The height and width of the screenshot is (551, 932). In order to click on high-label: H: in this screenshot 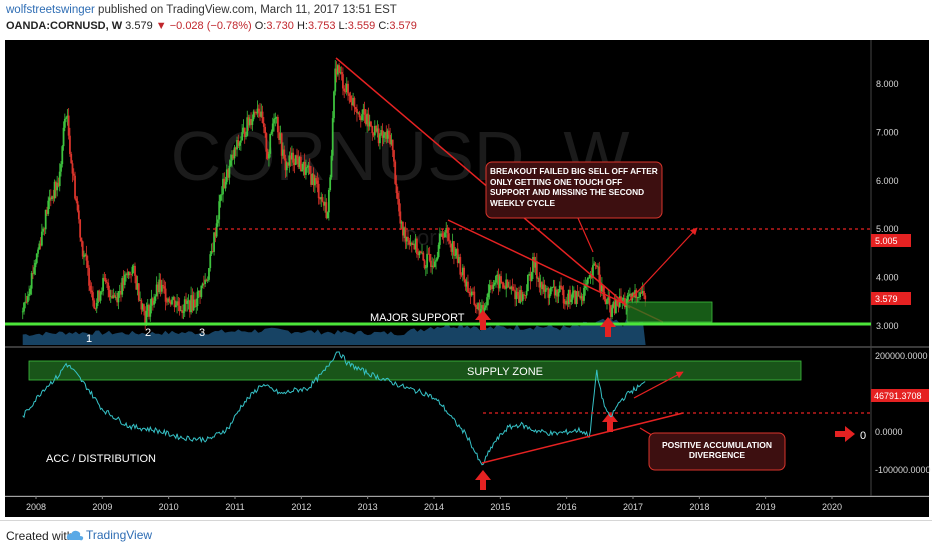, I will do `click(302, 26)`.